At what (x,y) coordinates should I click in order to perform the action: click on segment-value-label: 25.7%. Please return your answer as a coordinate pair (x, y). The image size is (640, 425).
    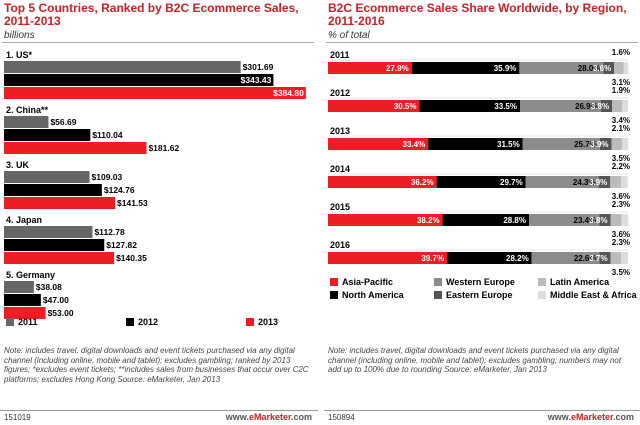
    Looking at the image, I should click on (585, 144).